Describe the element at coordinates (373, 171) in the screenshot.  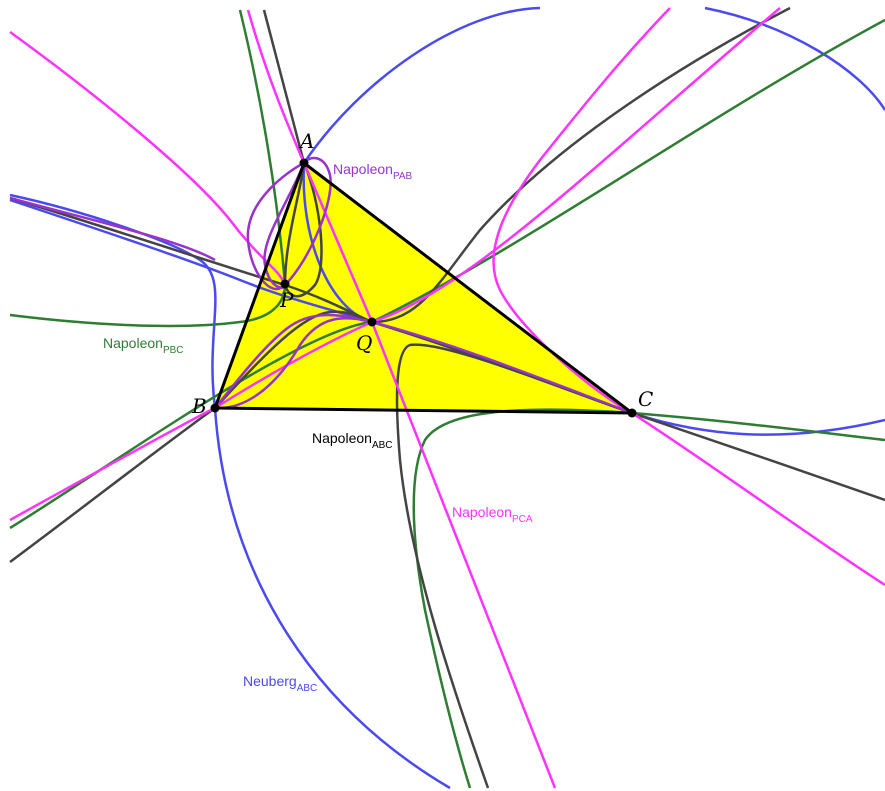
I see `label-napoleon-pab: NapoleonPAB` at that location.